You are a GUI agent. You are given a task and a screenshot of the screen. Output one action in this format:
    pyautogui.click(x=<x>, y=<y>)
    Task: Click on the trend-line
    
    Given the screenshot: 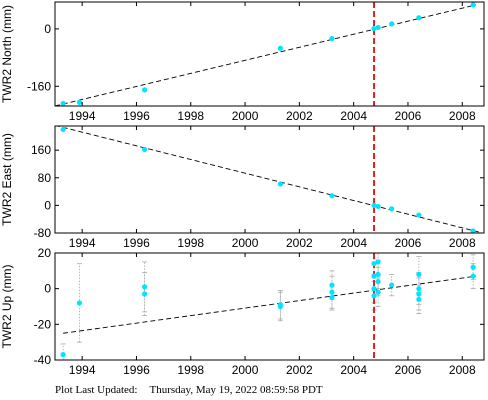 What is the action you would take?
    pyautogui.click(x=269, y=304)
    